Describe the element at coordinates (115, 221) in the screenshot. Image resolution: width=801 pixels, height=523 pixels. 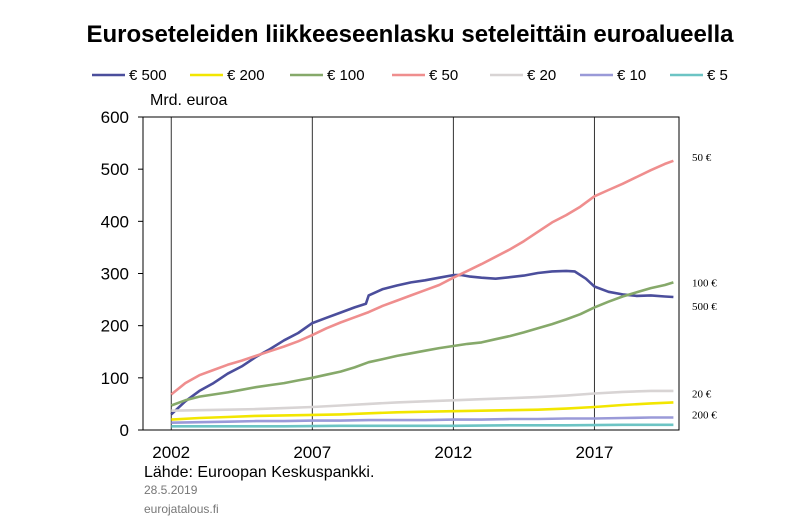
I see `y-tick-label: 400` at that location.